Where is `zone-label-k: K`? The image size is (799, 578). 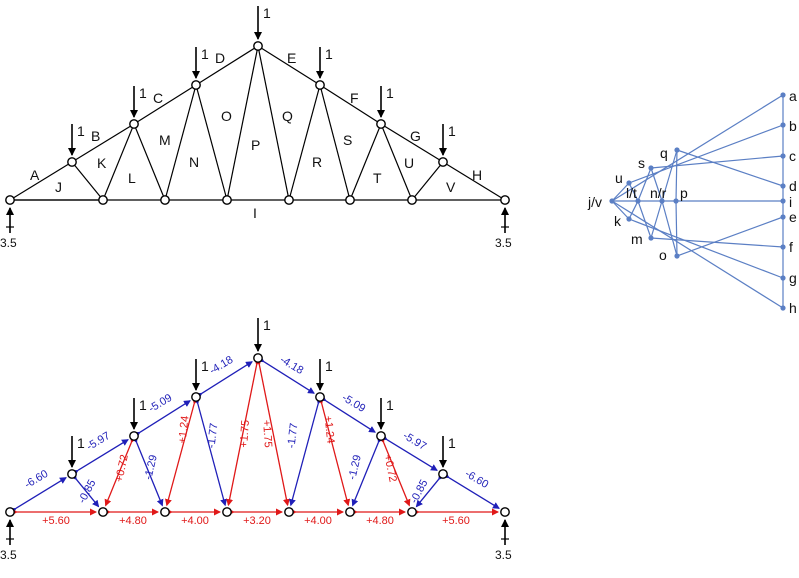
zone-label-k: K is located at coordinates (102, 163).